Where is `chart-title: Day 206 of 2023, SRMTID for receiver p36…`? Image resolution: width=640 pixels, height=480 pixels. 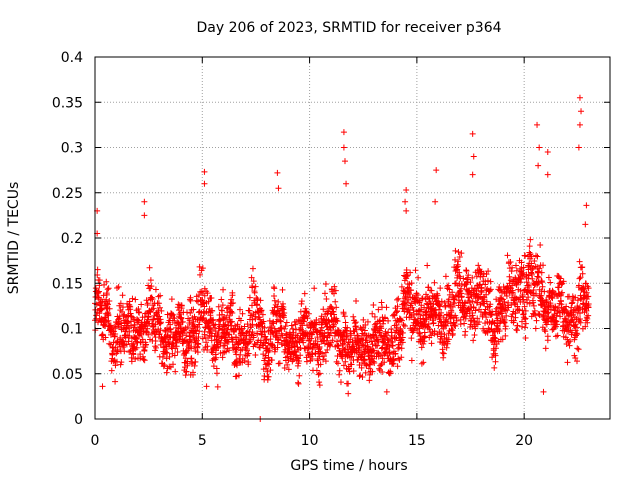 chart-title: Day 206 of 2023, SRMTID for receiver p36… is located at coordinates (348, 28).